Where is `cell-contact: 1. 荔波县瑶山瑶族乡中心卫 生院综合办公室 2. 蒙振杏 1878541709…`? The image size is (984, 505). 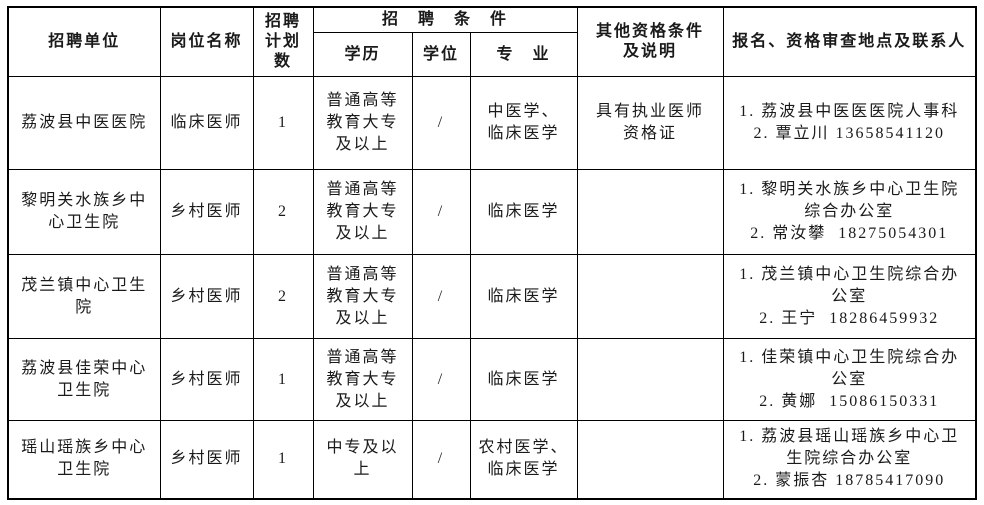
cell-contact: 1. 荔波县瑶山瑶族乡中心卫 生院综合办公室 2. 蒙振杏 1878541709… is located at coordinates (849, 459).